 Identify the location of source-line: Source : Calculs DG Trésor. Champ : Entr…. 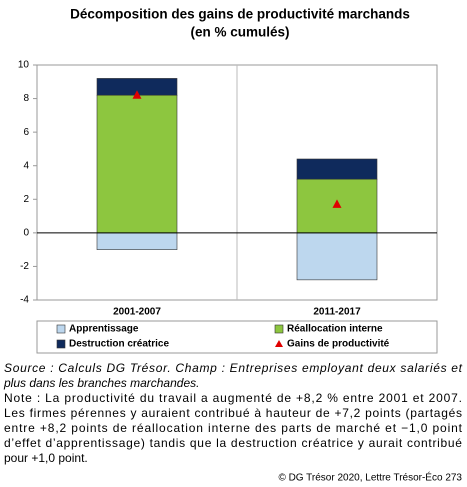
(233, 368).